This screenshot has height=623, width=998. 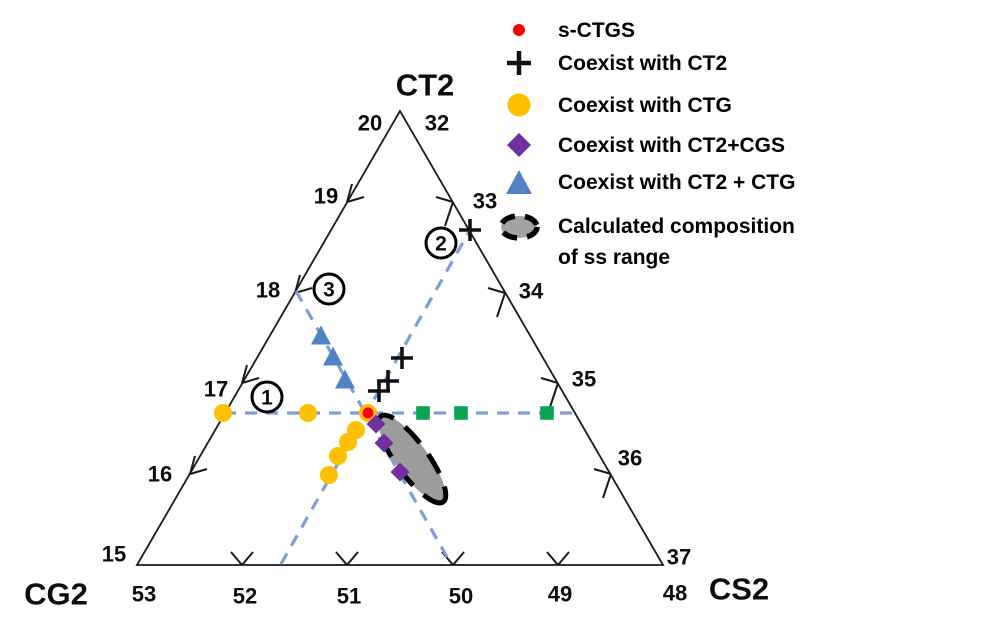 I want to click on axis-label: 37, so click(x=679, y=557).